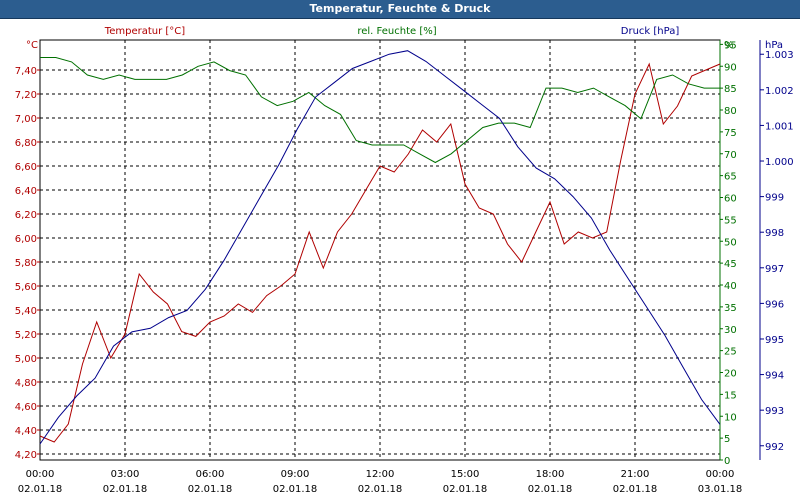 This screenshot has height=500, width=800. I want to click on temp-tick-label: 4,60, so click(26, 407).